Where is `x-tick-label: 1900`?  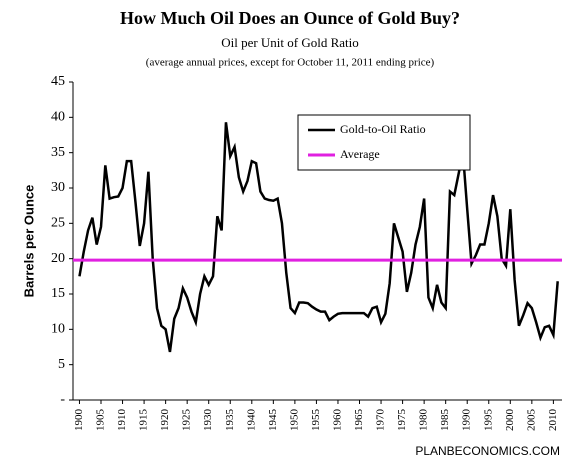 x-tick-label: 1900 is located at coordinates (79, 420).